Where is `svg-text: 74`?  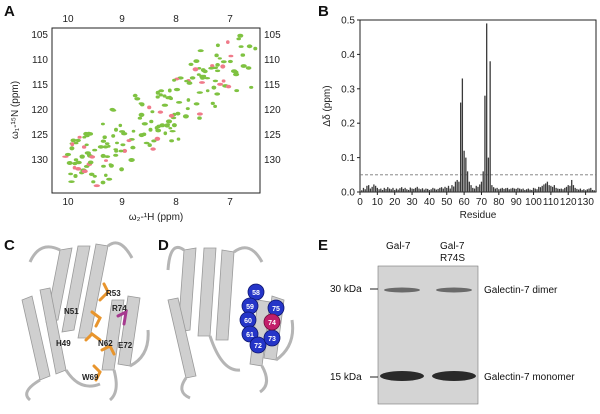
svg-text: 74 is located at coordinates (272, 323).